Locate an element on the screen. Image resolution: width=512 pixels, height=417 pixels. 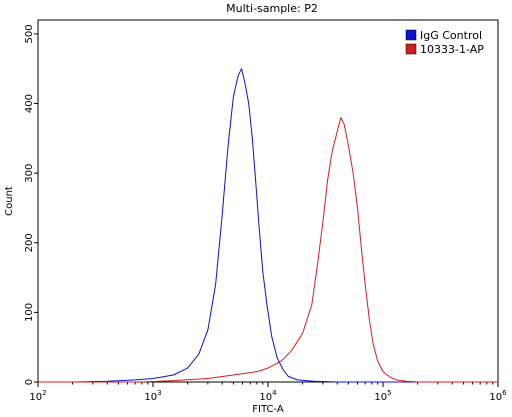
x-tick-label: 10⁵ is located at coordinates (382, 396).